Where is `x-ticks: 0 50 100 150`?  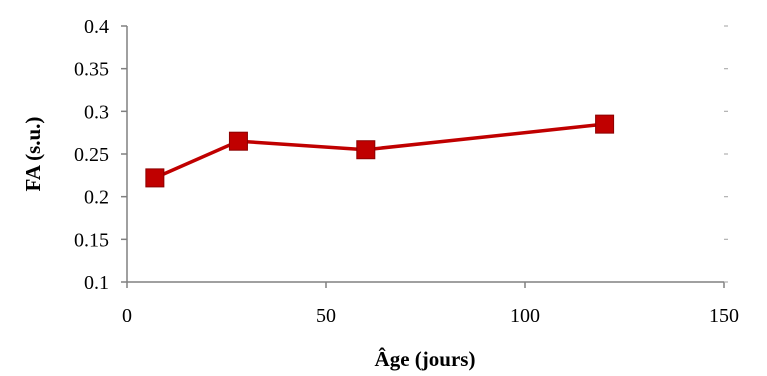
x-ticks: 0 50 100 150 is located at coordinates (430, 304).